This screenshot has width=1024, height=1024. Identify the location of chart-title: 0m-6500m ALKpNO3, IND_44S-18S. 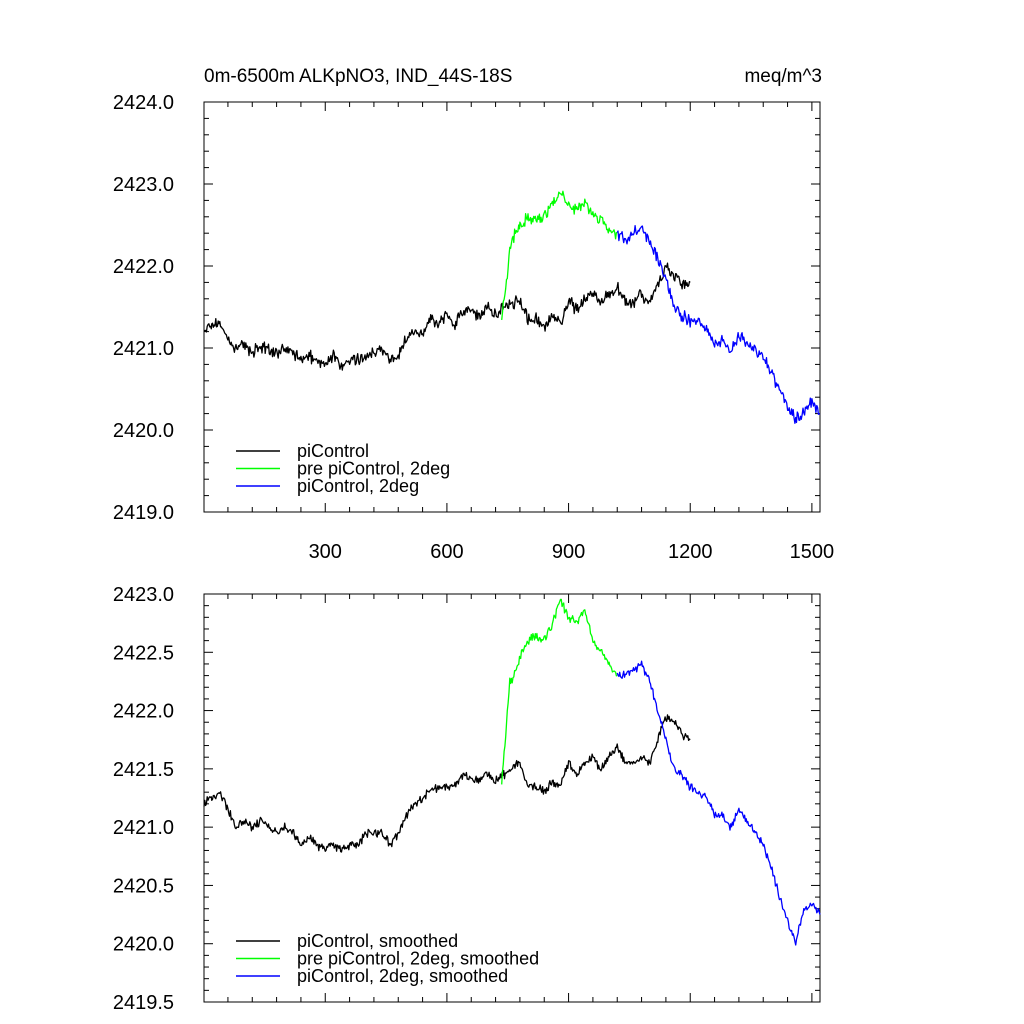
(358, 76).